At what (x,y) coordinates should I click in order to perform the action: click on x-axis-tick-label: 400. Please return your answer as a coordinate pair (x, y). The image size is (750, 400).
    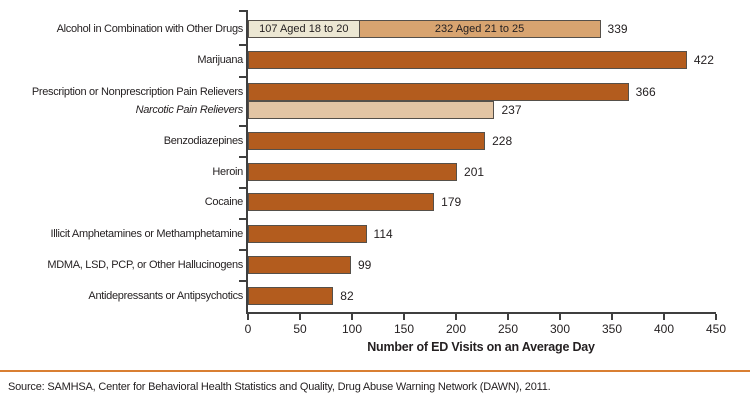
    Looking at the image, I should click on (664, 329).